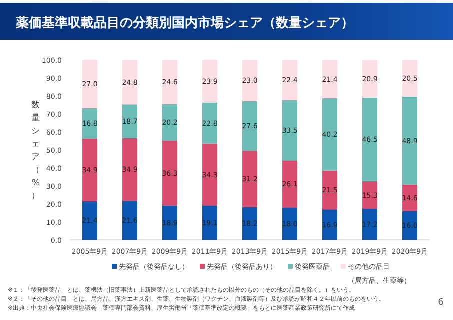 The height and width of the screenshot is (320, 453). What do you see at coordinates (36, 151) in the screenshot?
I see `y-axis-title: 数量シェア（%）` at bounding box center [36, 151].